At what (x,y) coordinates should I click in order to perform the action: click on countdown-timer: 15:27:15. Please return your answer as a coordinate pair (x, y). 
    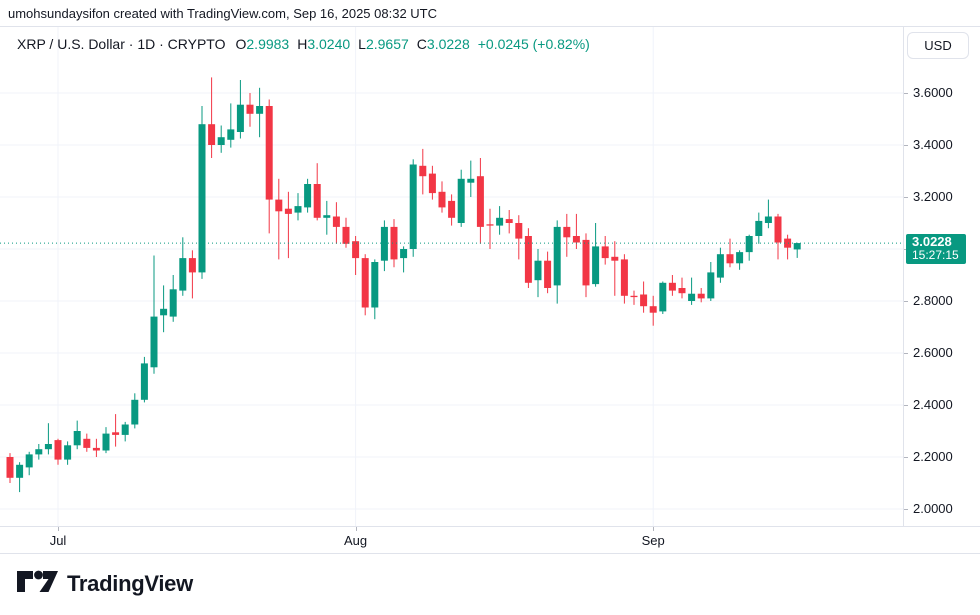
    Looking at the image, I should click on (935, 255).